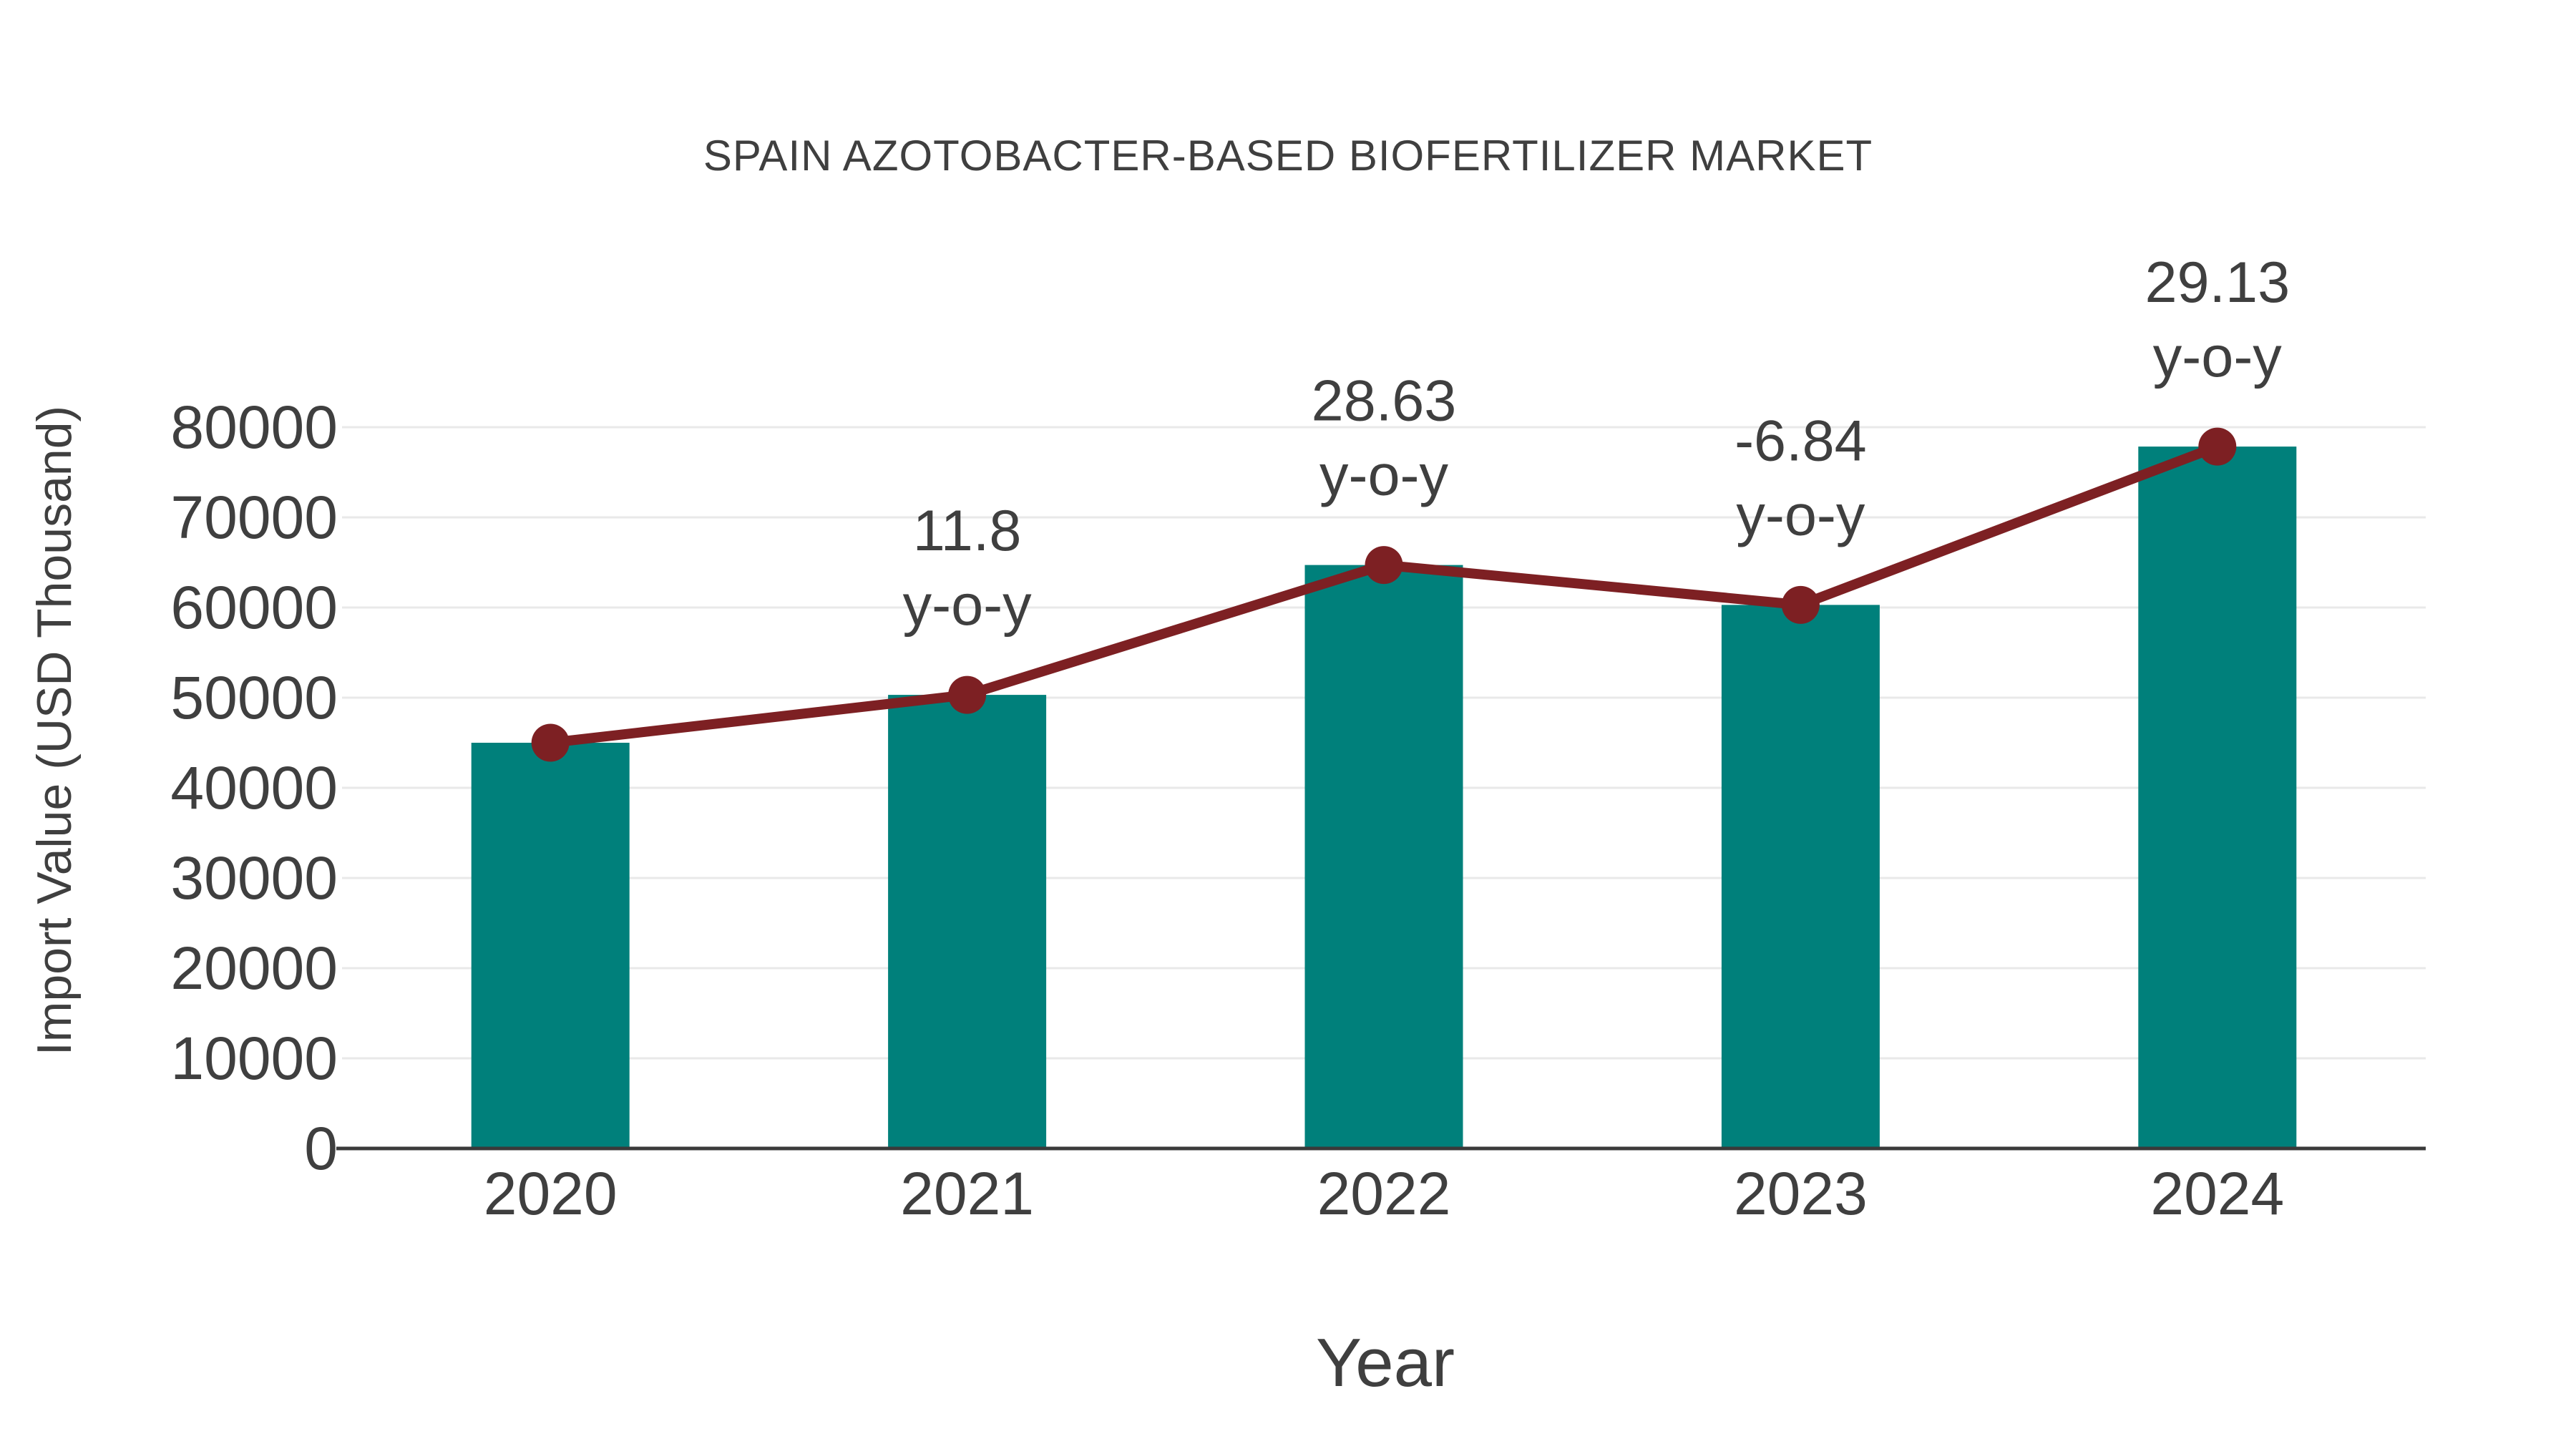 The image size is (2576, 1449). Describe the element at coordinates (551, 1193) in the screenshot. I see `x-tick-label-2020: 2020` at that location.